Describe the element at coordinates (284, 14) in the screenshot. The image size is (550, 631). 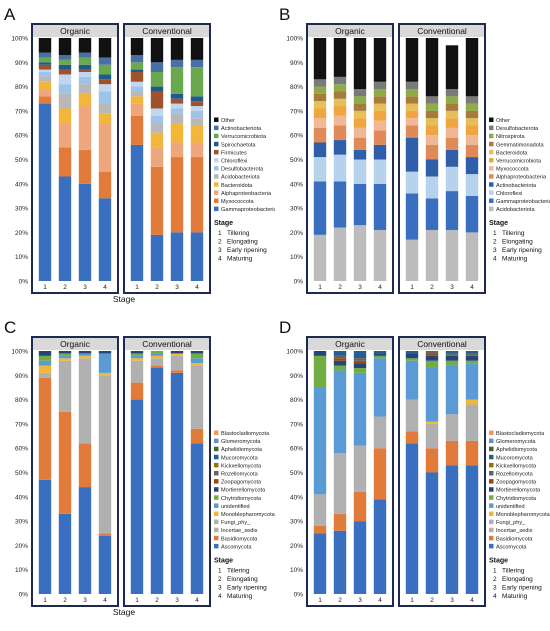
I see `panel-letter: B` at that location.